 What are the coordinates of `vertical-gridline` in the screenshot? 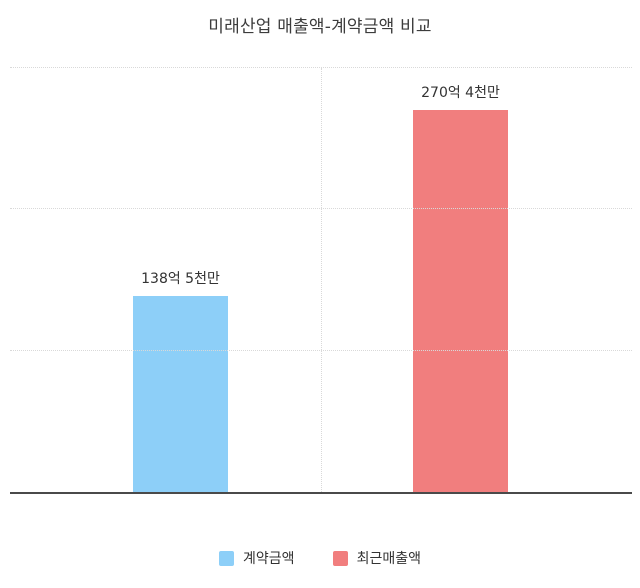 It's located at (321, 280).